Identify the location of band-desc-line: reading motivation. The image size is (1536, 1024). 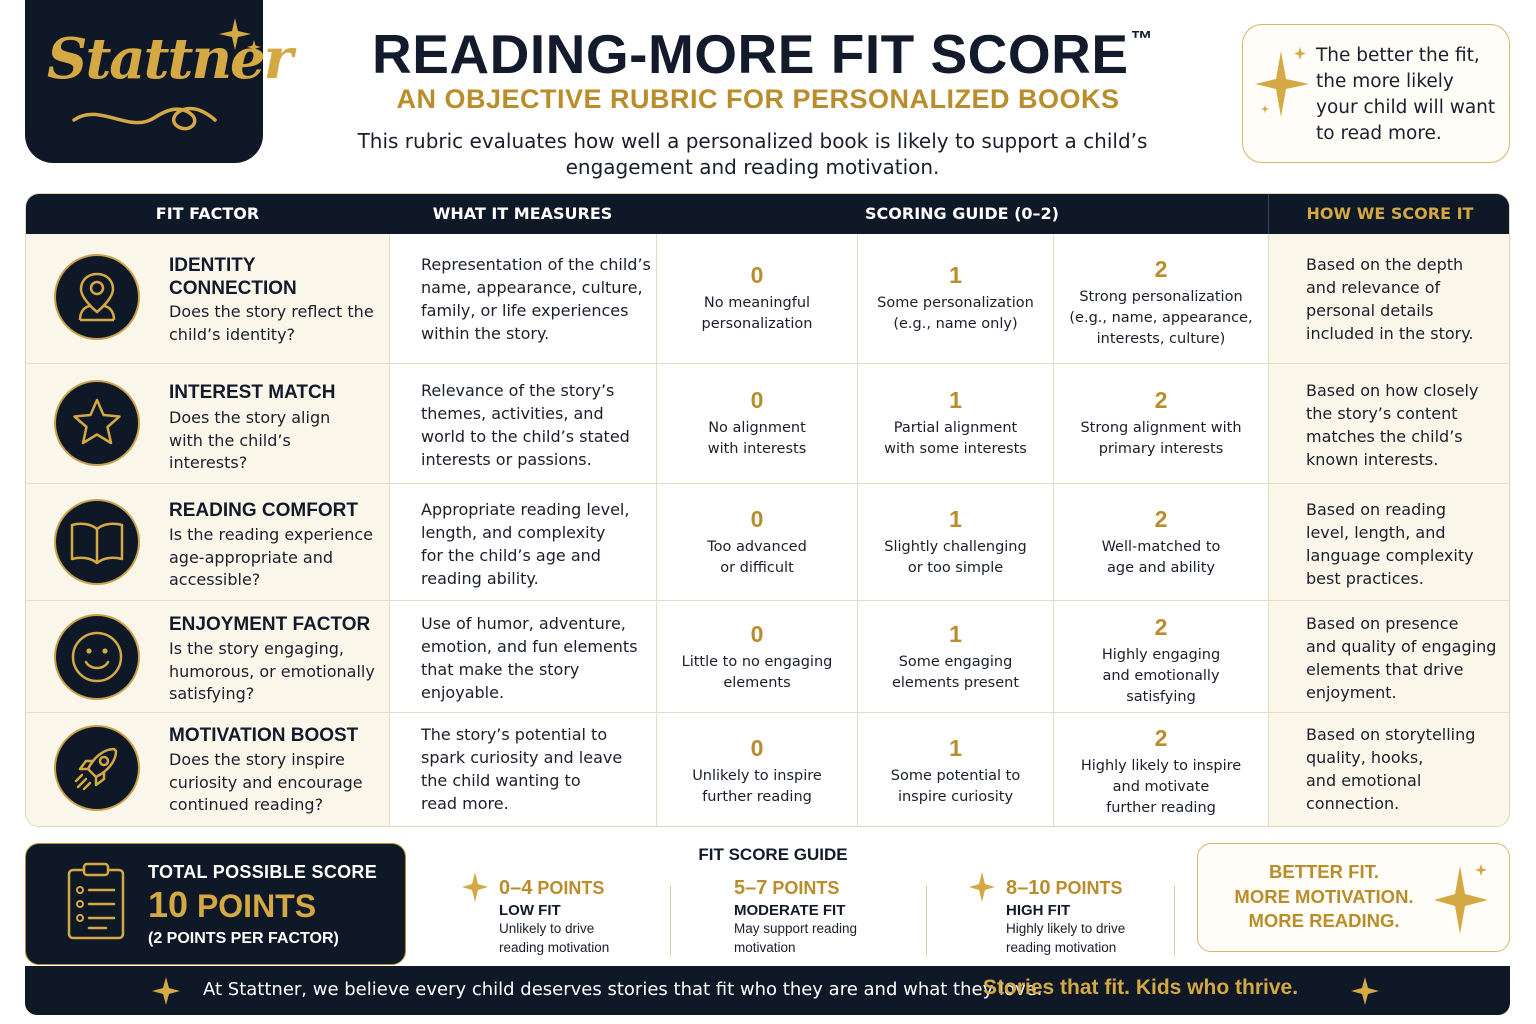
(554, 947).